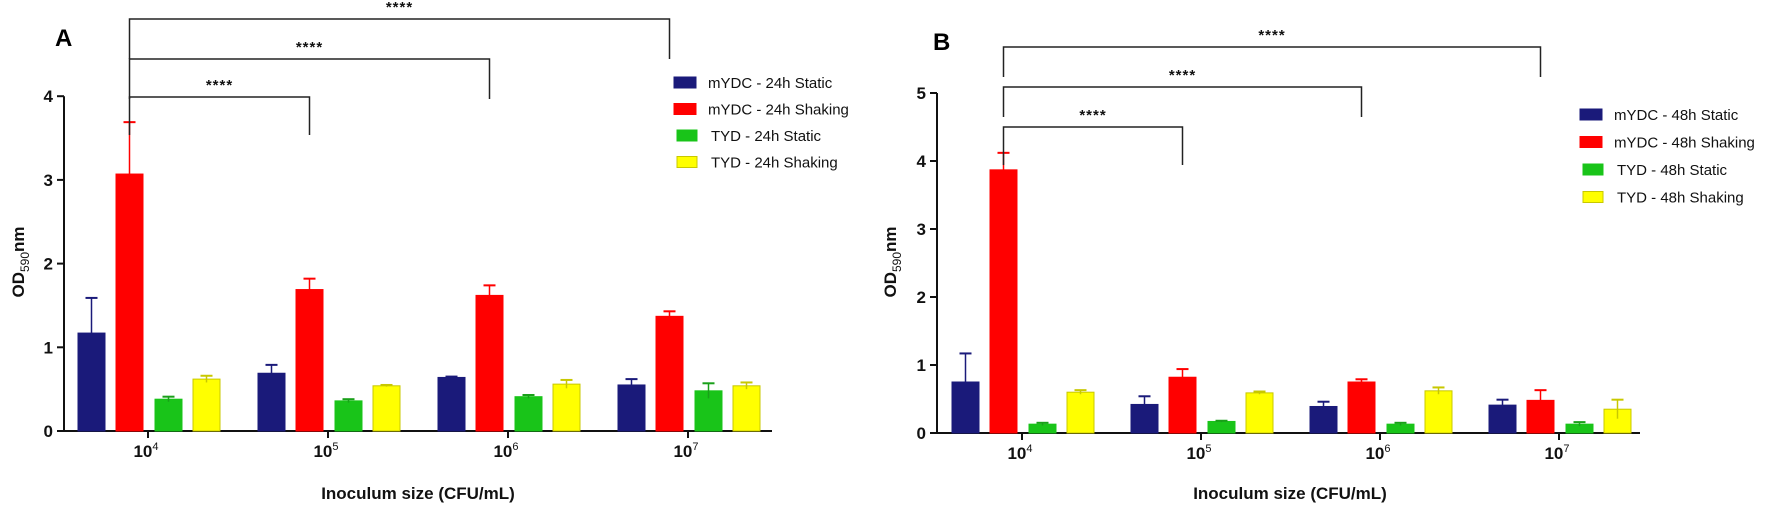 This screenshot has height=510, width=1772. Describe the element at coordinates (778, 110) in the screenshot. I see `legend-label: mYDC - 24h Shaking` at that location.